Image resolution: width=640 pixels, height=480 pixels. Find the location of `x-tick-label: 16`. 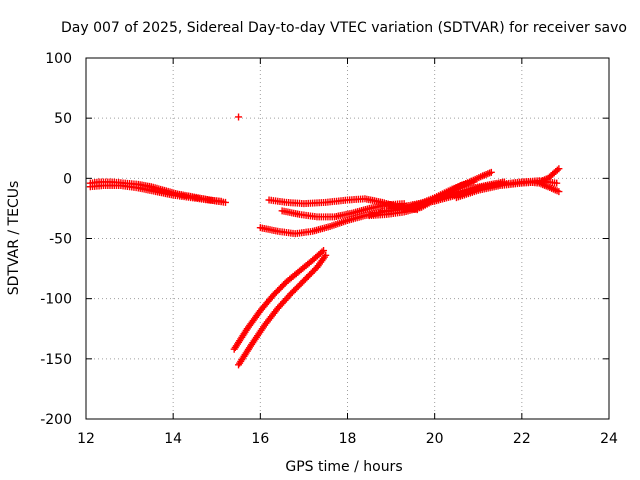

x-tick-label: 16 is located at coordinates (260, 439).